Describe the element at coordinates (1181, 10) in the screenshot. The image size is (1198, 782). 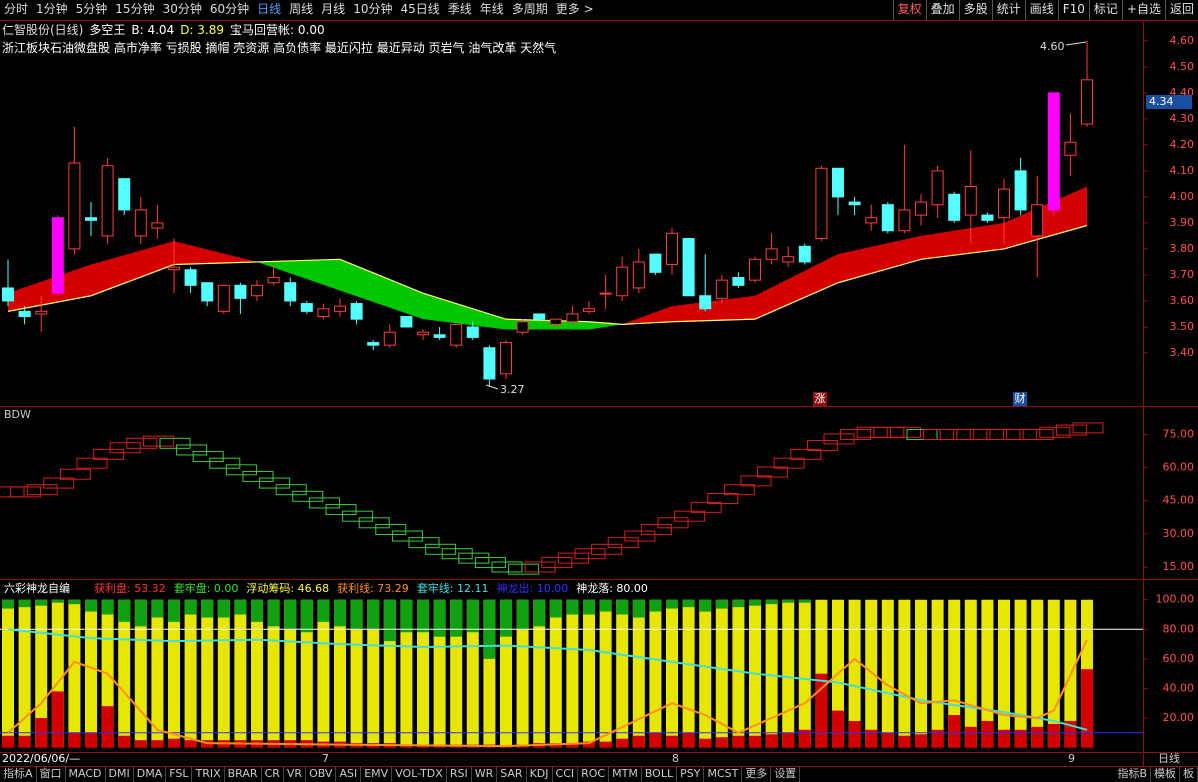
I see `toolbar-button: 返回` at that location.